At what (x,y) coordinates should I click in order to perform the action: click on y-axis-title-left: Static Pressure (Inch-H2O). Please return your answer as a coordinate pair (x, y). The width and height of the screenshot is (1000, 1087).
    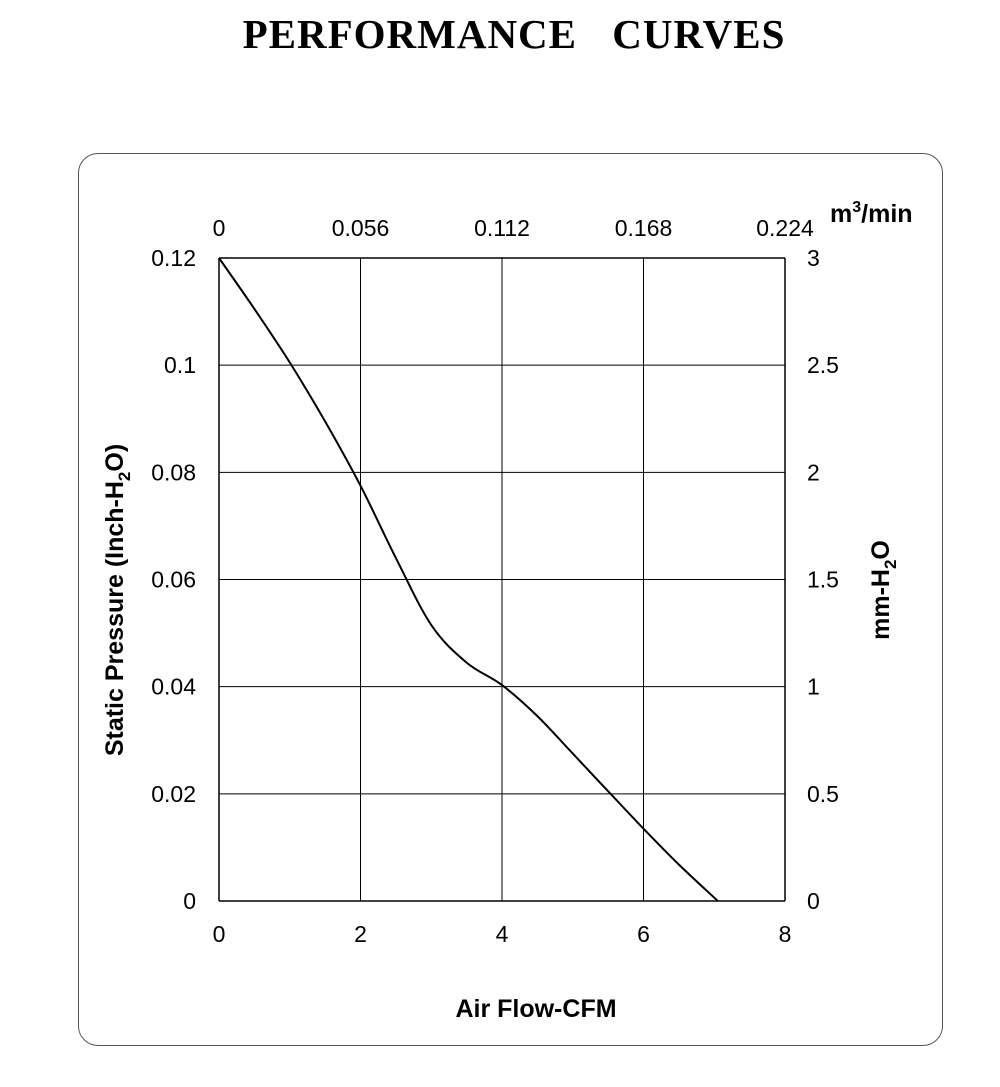
    Looking at the image, I should click on (117, 600).